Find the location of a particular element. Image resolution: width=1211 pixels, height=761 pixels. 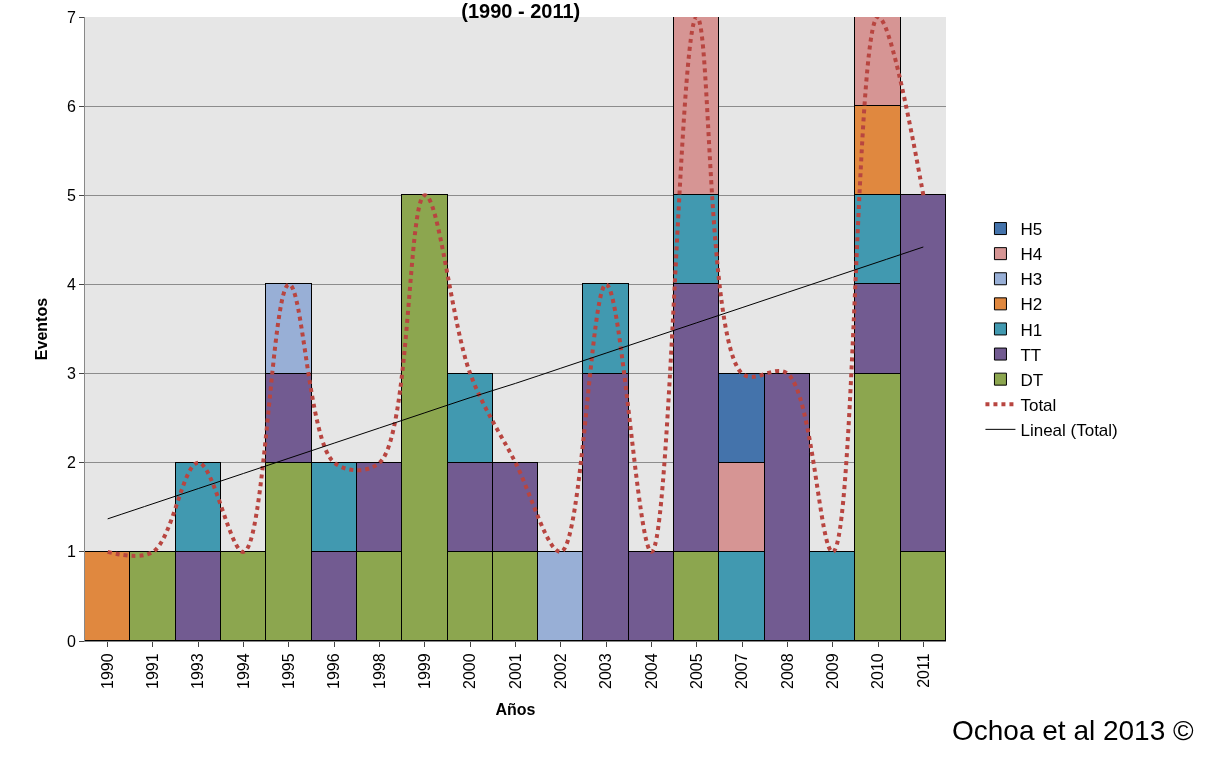

legend-label: Total is located at coordinates (1038, 405).